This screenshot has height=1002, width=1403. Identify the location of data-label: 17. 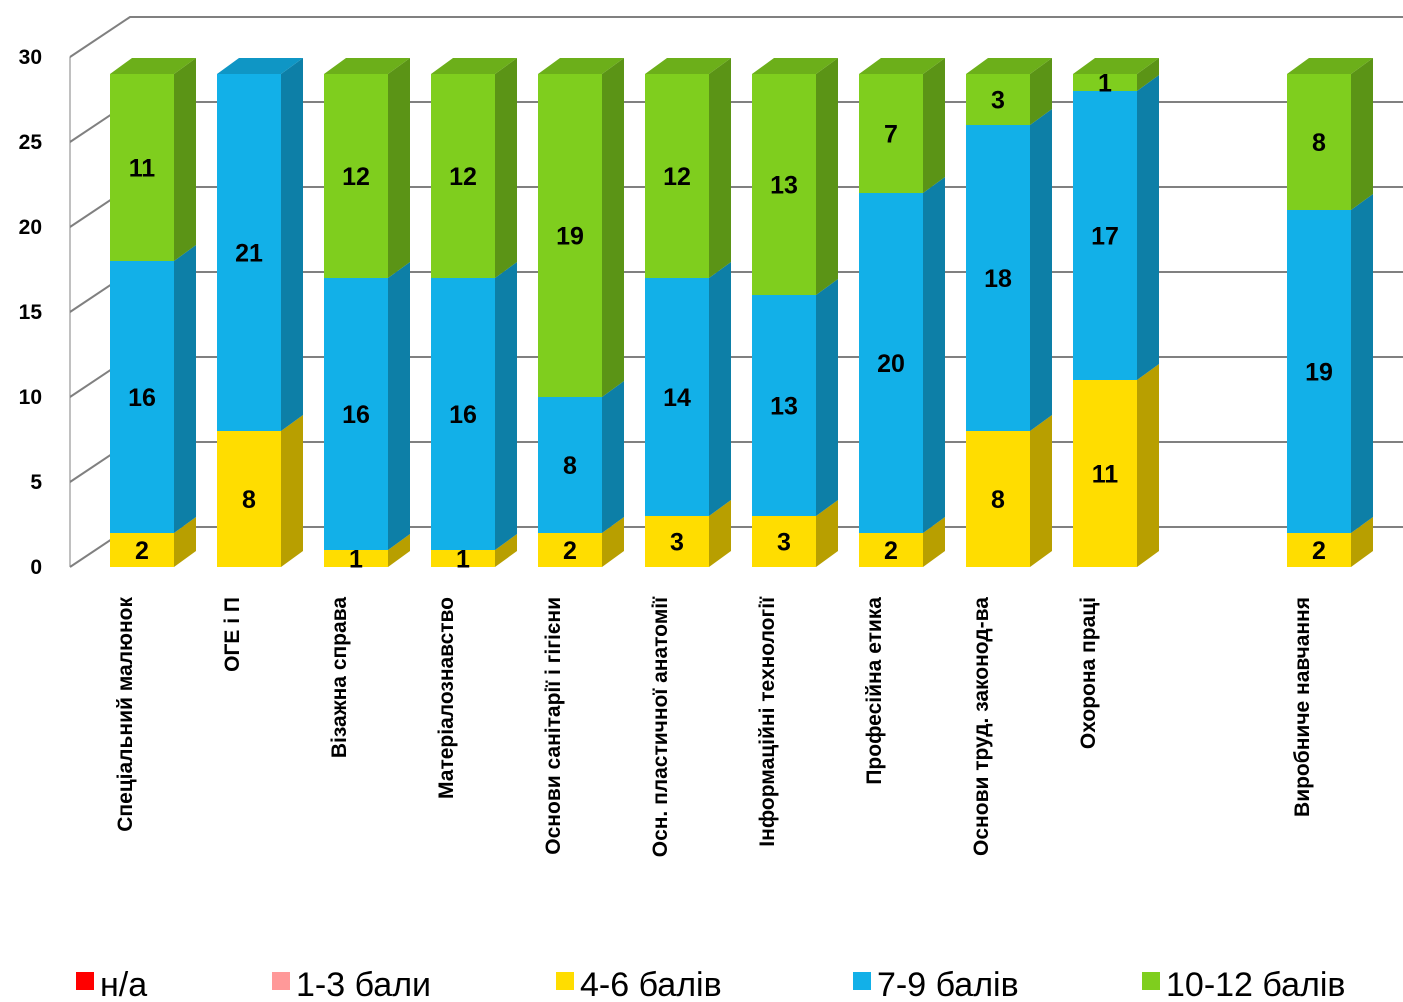
(1105, 237).